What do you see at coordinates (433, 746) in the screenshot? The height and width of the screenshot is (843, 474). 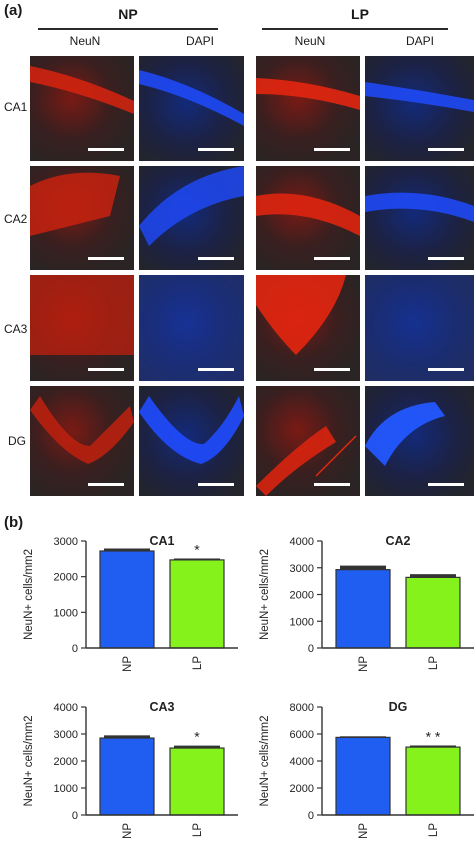 I see `error-bar-dg-lp` at bounding box center [433, 746].